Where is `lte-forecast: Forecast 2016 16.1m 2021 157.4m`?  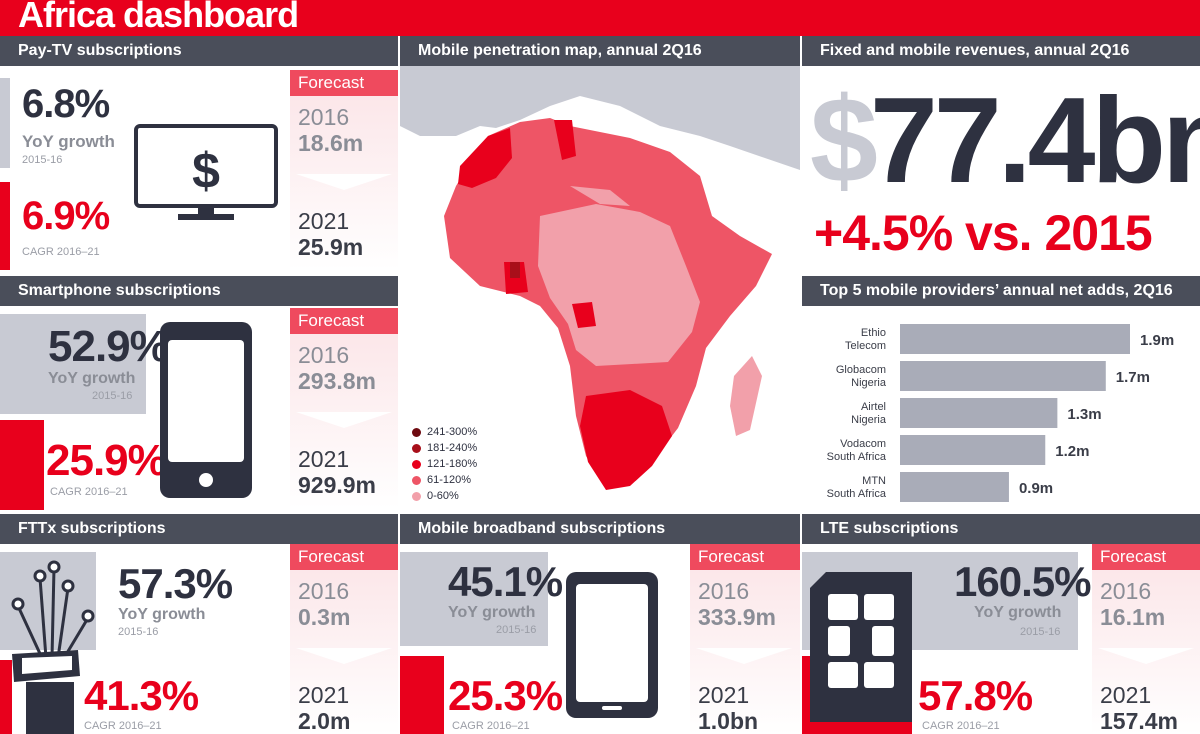
lte-forecast: Forecast 2016 16.1m 2021 157.4m is located at coordinates (1146, 639).